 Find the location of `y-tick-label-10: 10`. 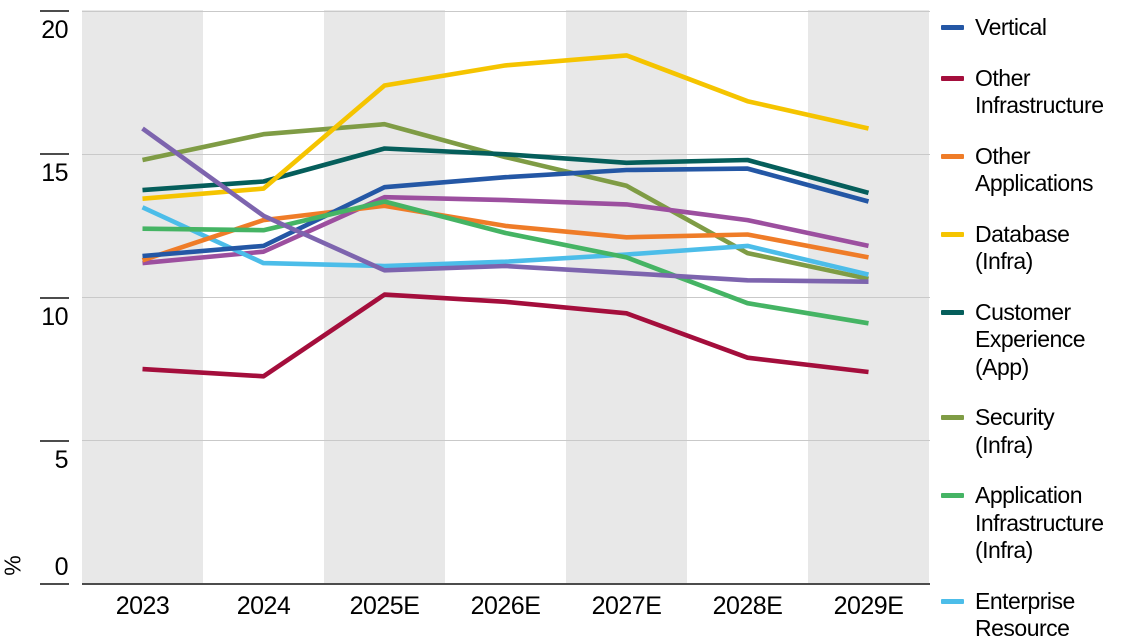

y-tick-label-10: 10 is located at coordinates (54, 316).